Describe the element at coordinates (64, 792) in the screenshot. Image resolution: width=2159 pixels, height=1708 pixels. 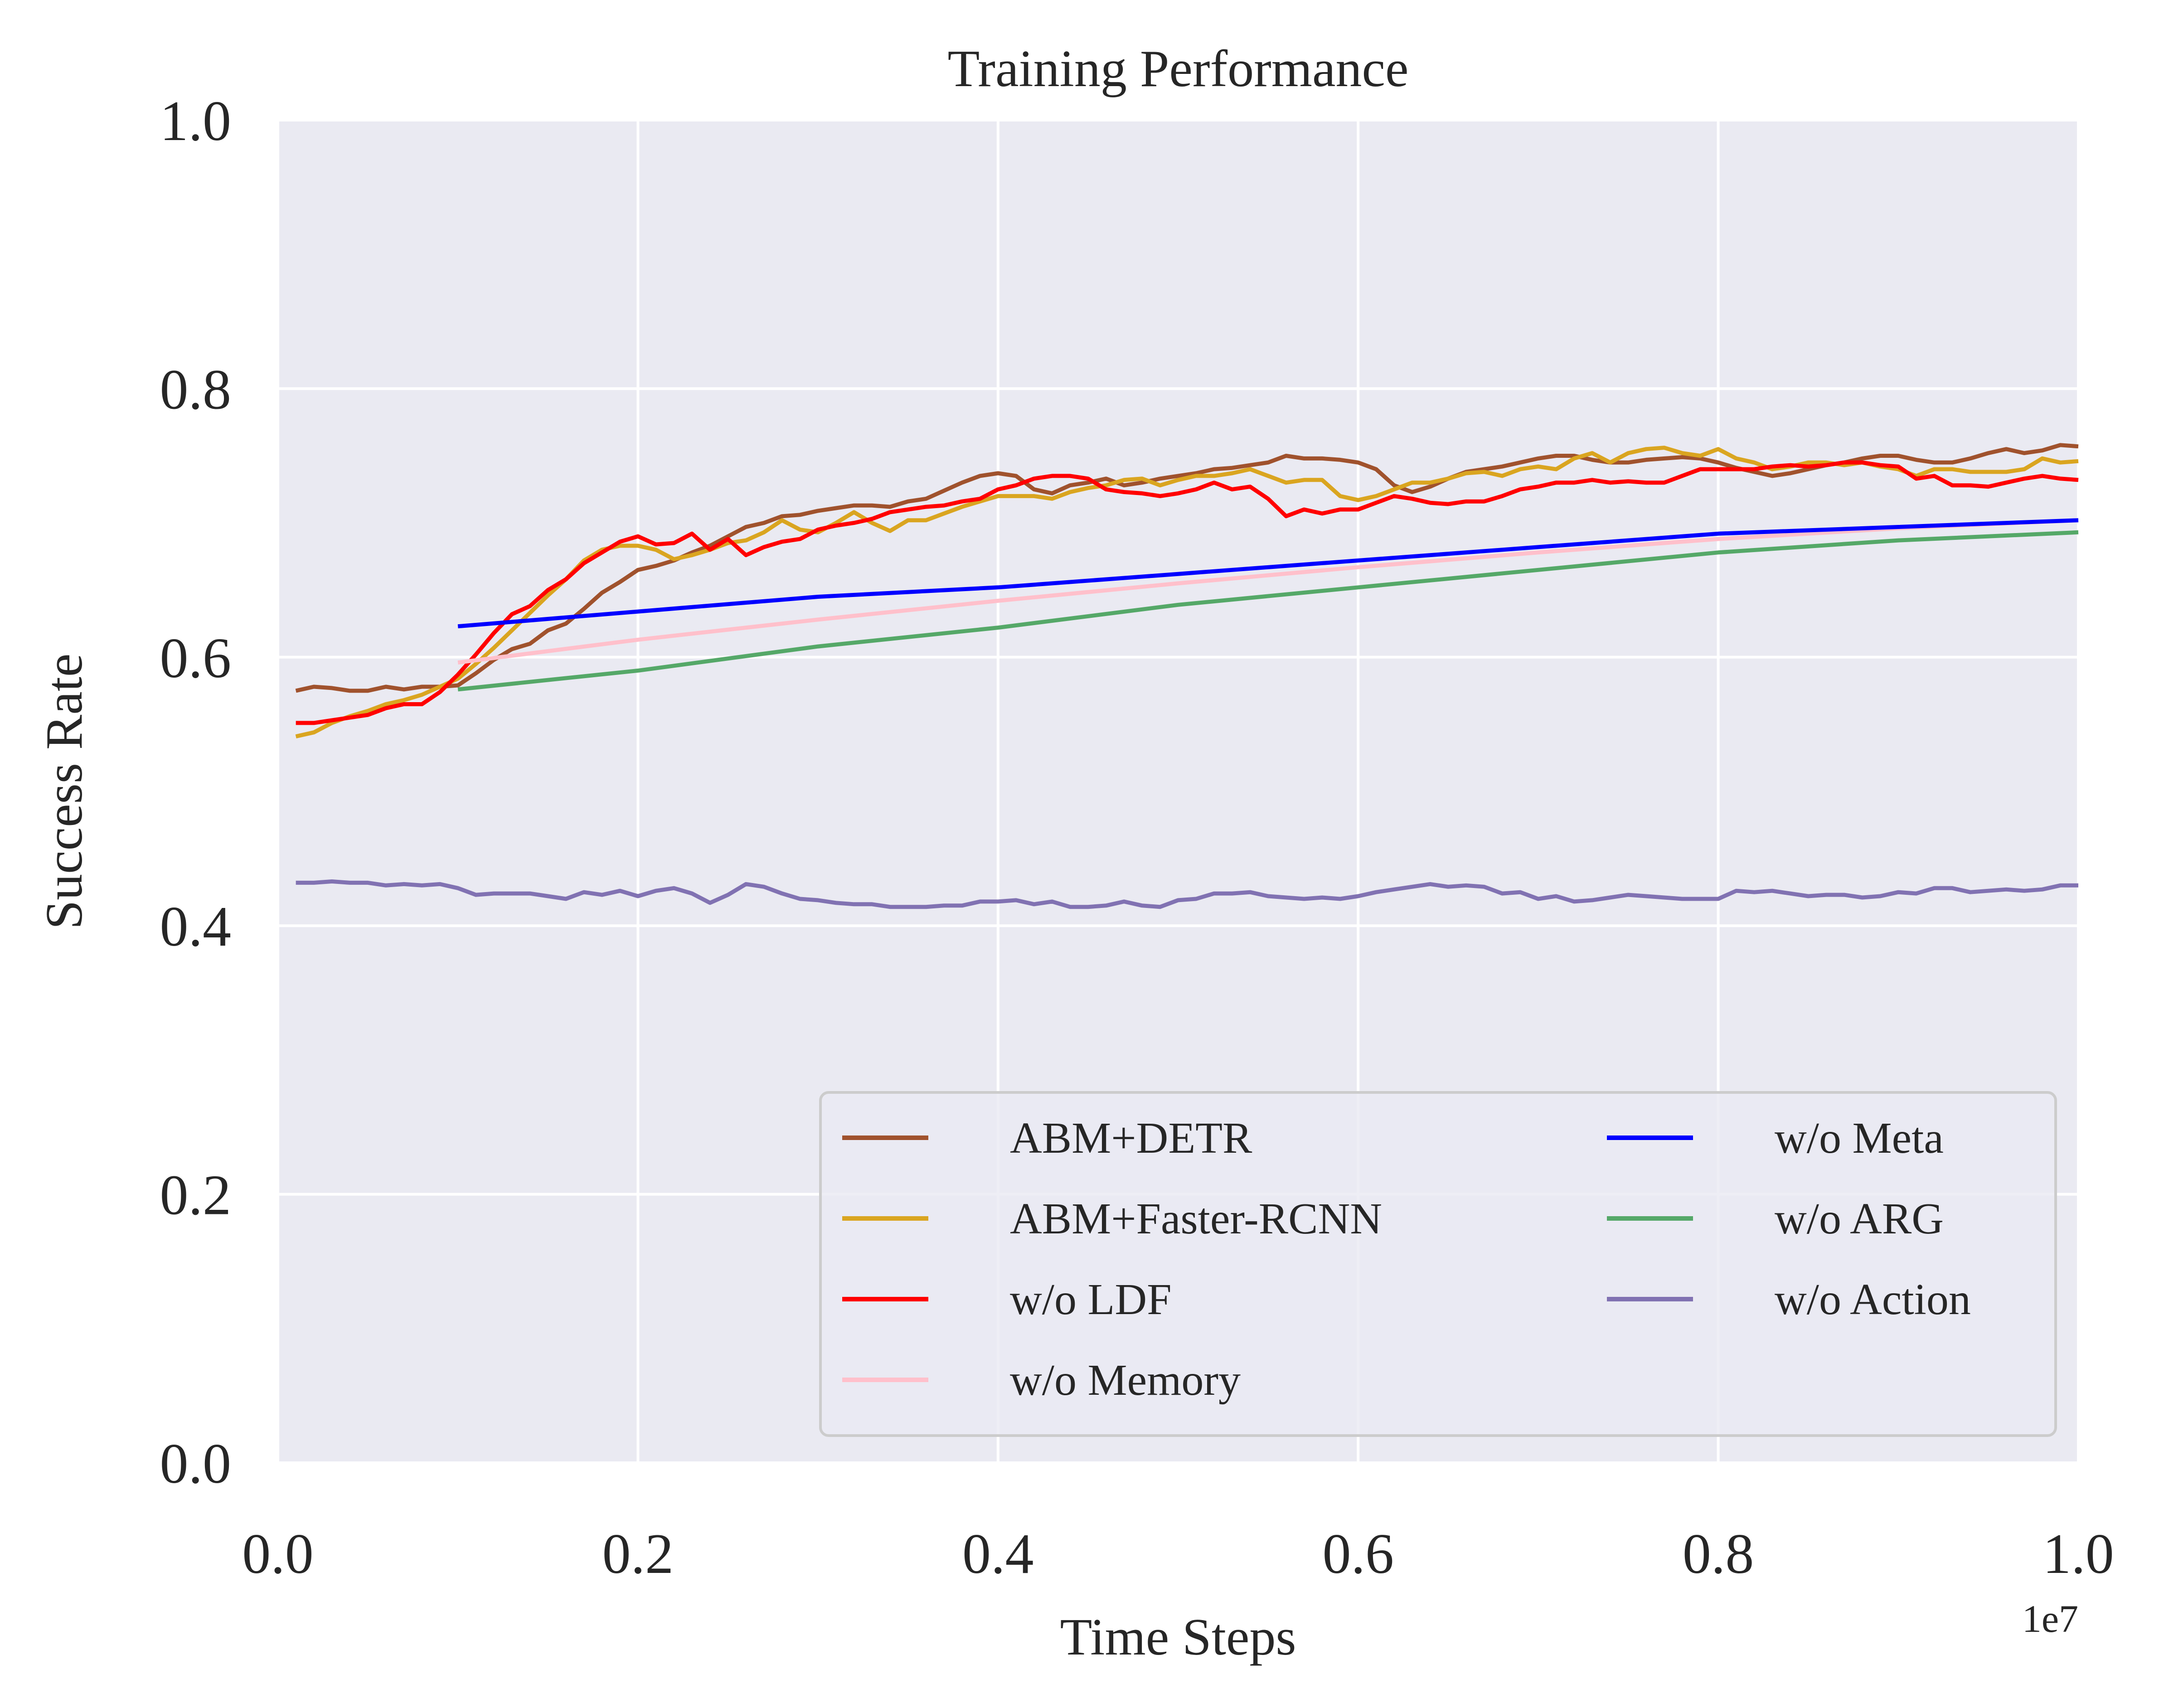
I see `y-axis-label: Success Rate` at that location.